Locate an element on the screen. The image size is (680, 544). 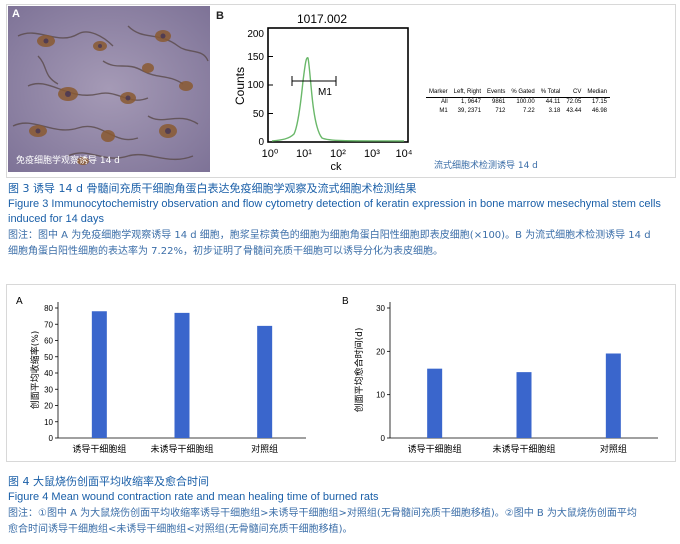
stats-cell: 3.18 is located at coordinates (554, 111).